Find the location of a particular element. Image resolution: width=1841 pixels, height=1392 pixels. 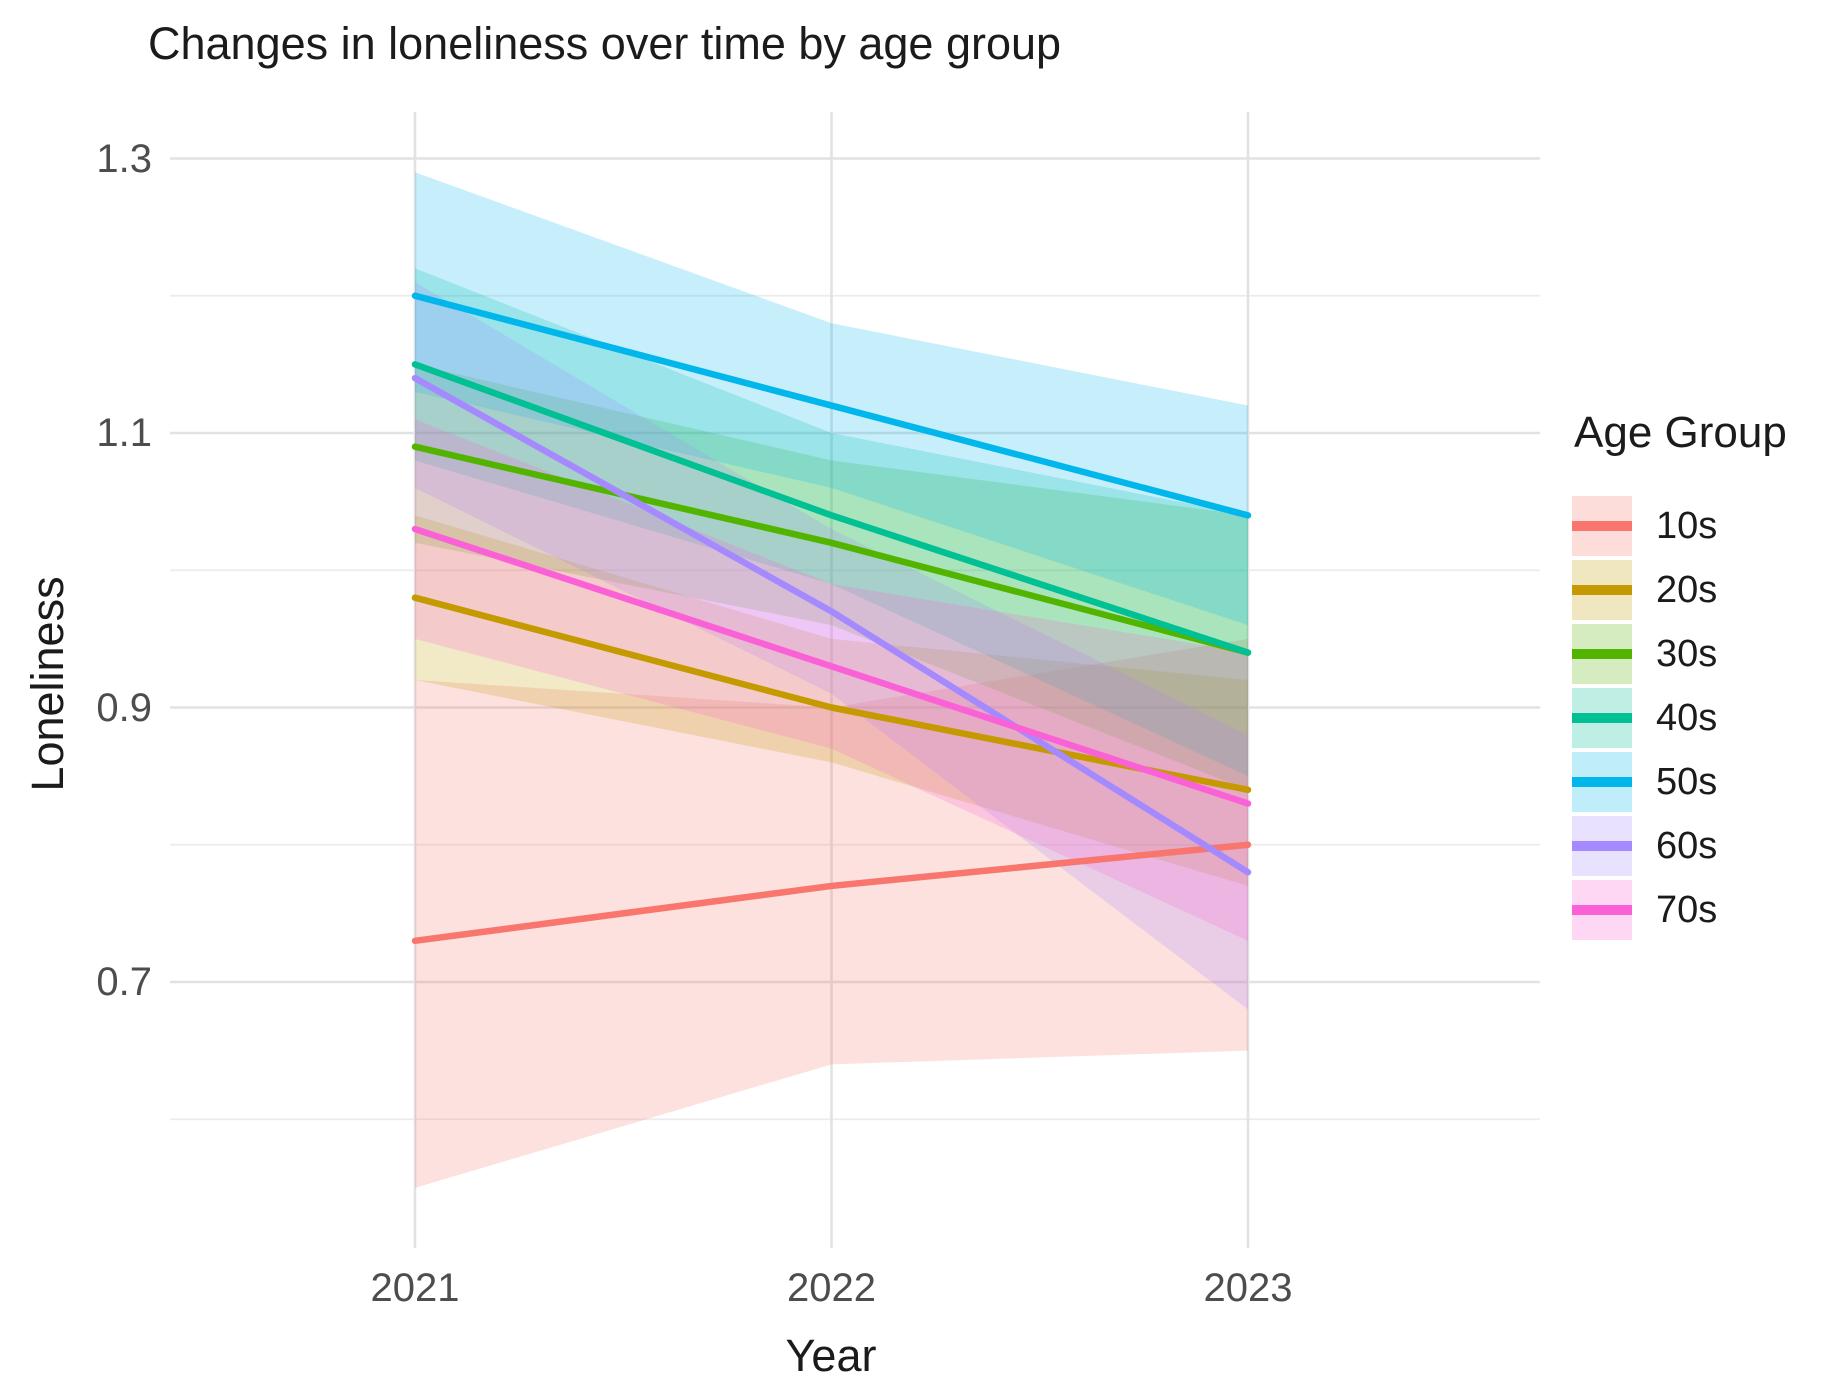

legend-item-40s: 40s is located at coordinates (1679, 718).